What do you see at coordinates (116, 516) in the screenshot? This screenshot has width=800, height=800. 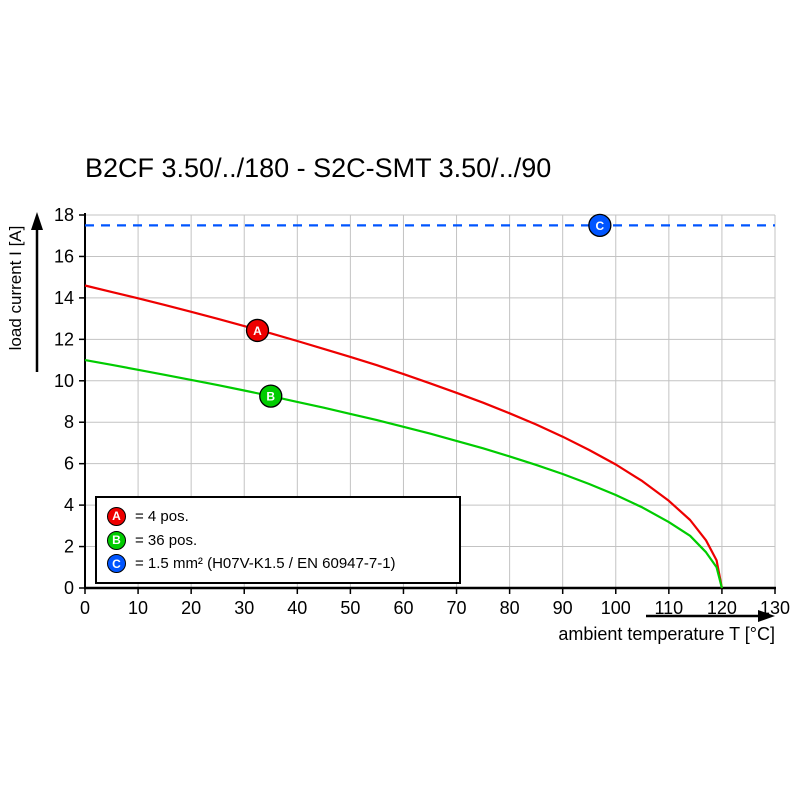 I see `legend-marker-a-icon: A` at bounding box center [116, 516].